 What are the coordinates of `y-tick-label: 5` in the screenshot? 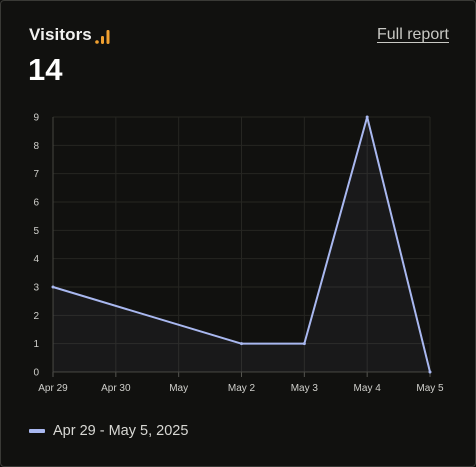 It's located at (36, 231).